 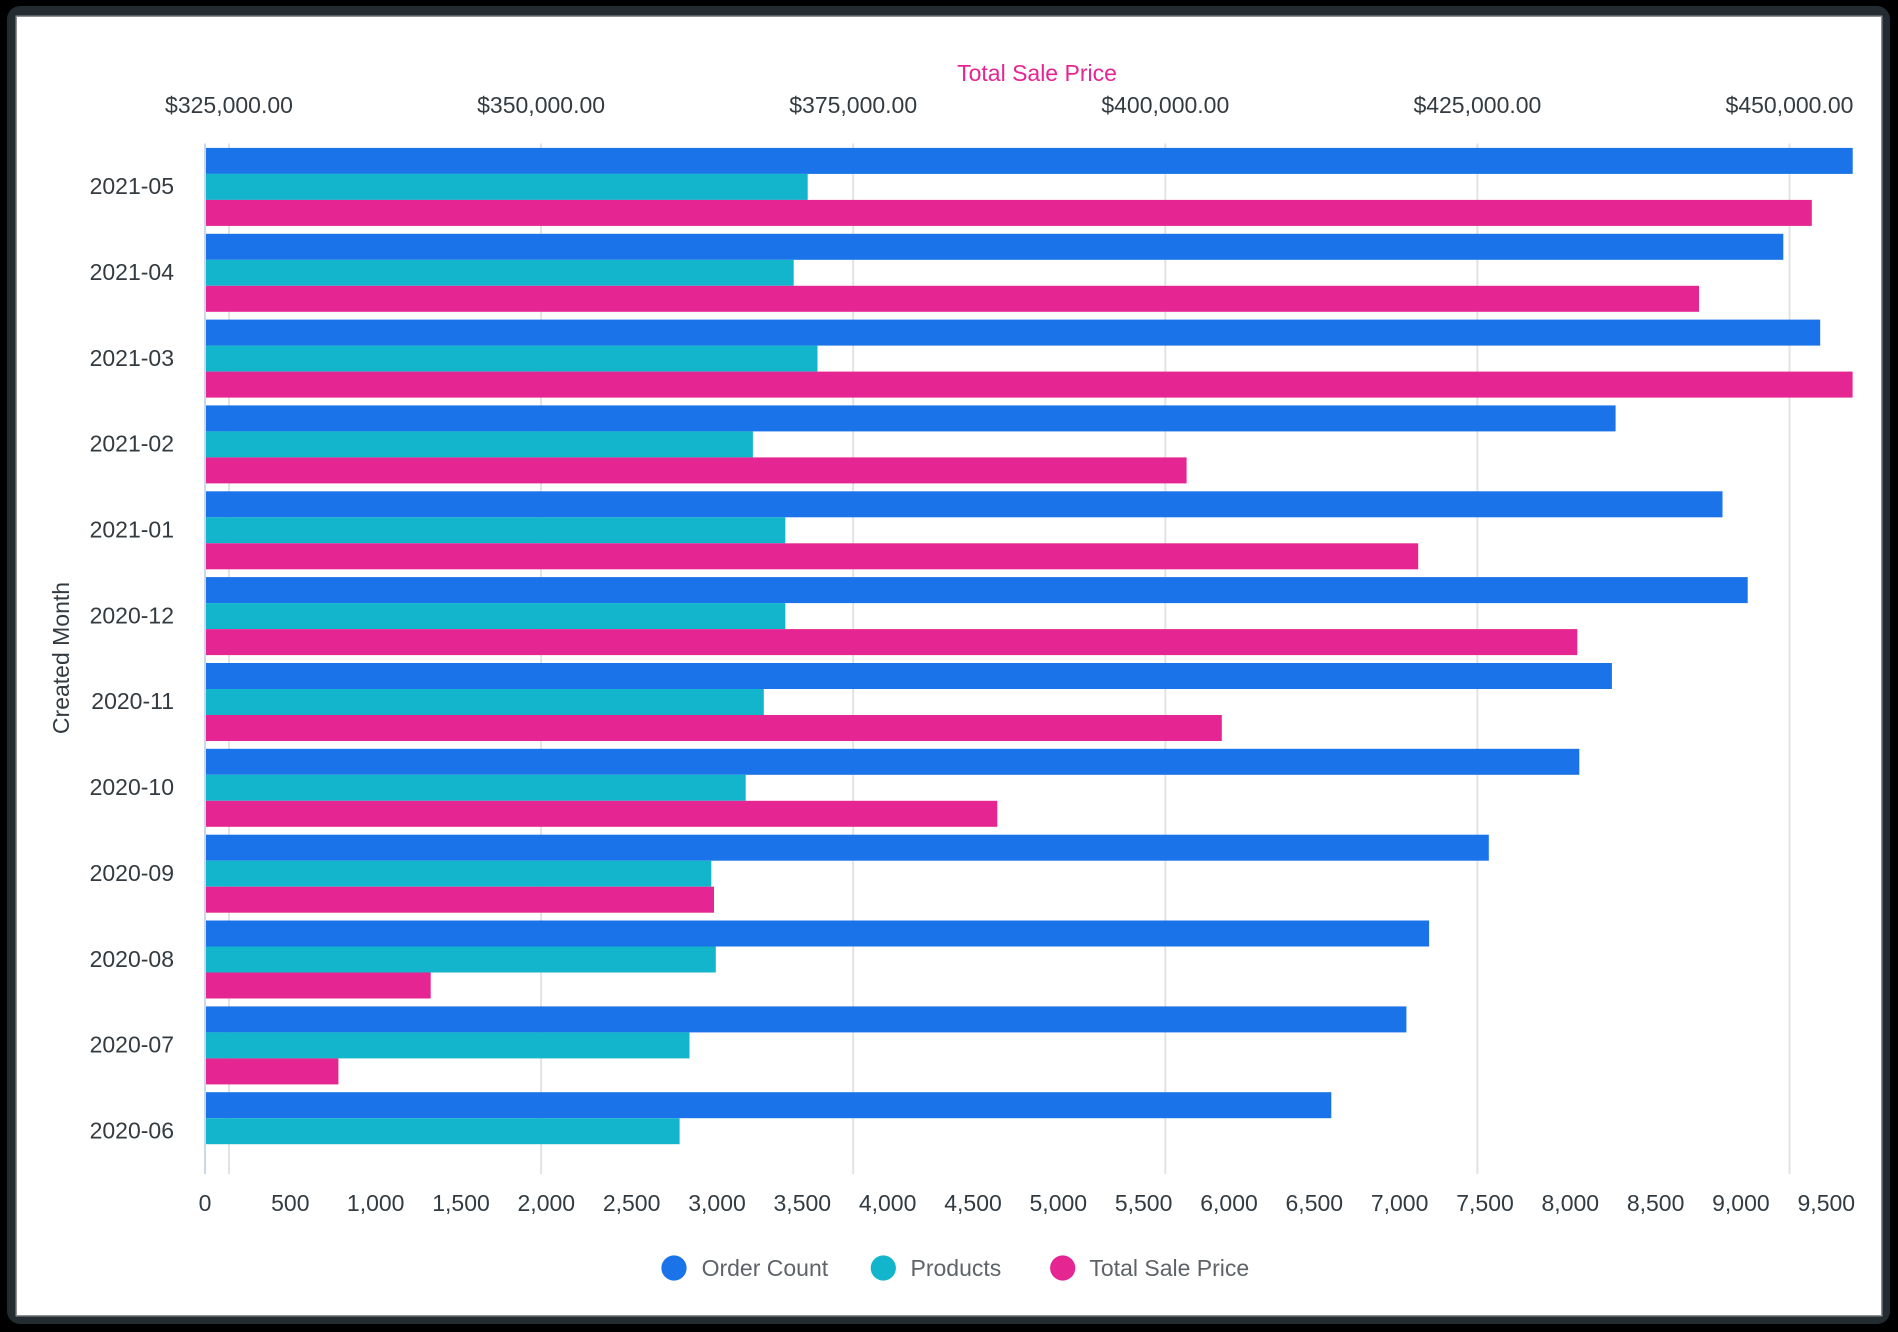 What do you see at coordinates (853, 105) in the screenshot?
I see `svg-text: $375,000.00` at bounding box center [853, 105].